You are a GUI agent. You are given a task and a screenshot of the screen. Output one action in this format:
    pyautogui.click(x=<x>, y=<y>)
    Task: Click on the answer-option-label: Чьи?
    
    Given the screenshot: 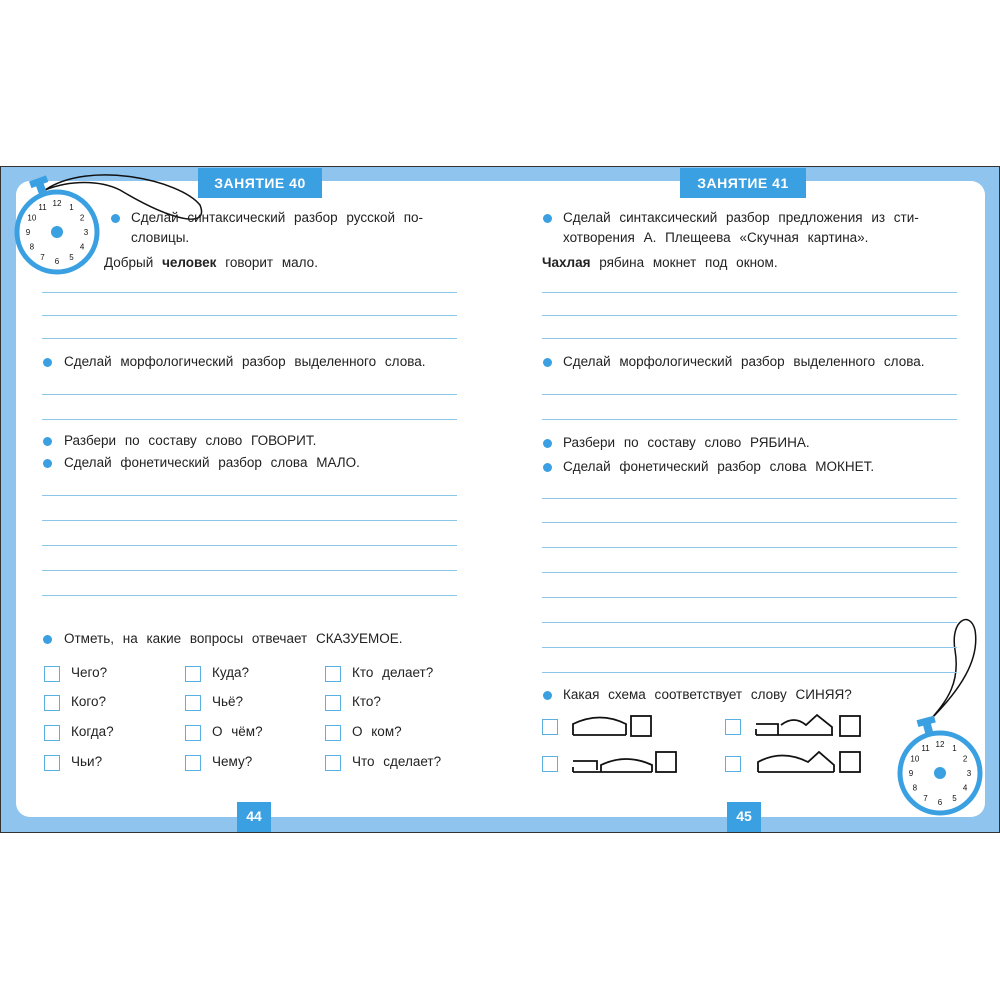 What is the action you would take?
    pyautogui.click(x=87, y=761)
    